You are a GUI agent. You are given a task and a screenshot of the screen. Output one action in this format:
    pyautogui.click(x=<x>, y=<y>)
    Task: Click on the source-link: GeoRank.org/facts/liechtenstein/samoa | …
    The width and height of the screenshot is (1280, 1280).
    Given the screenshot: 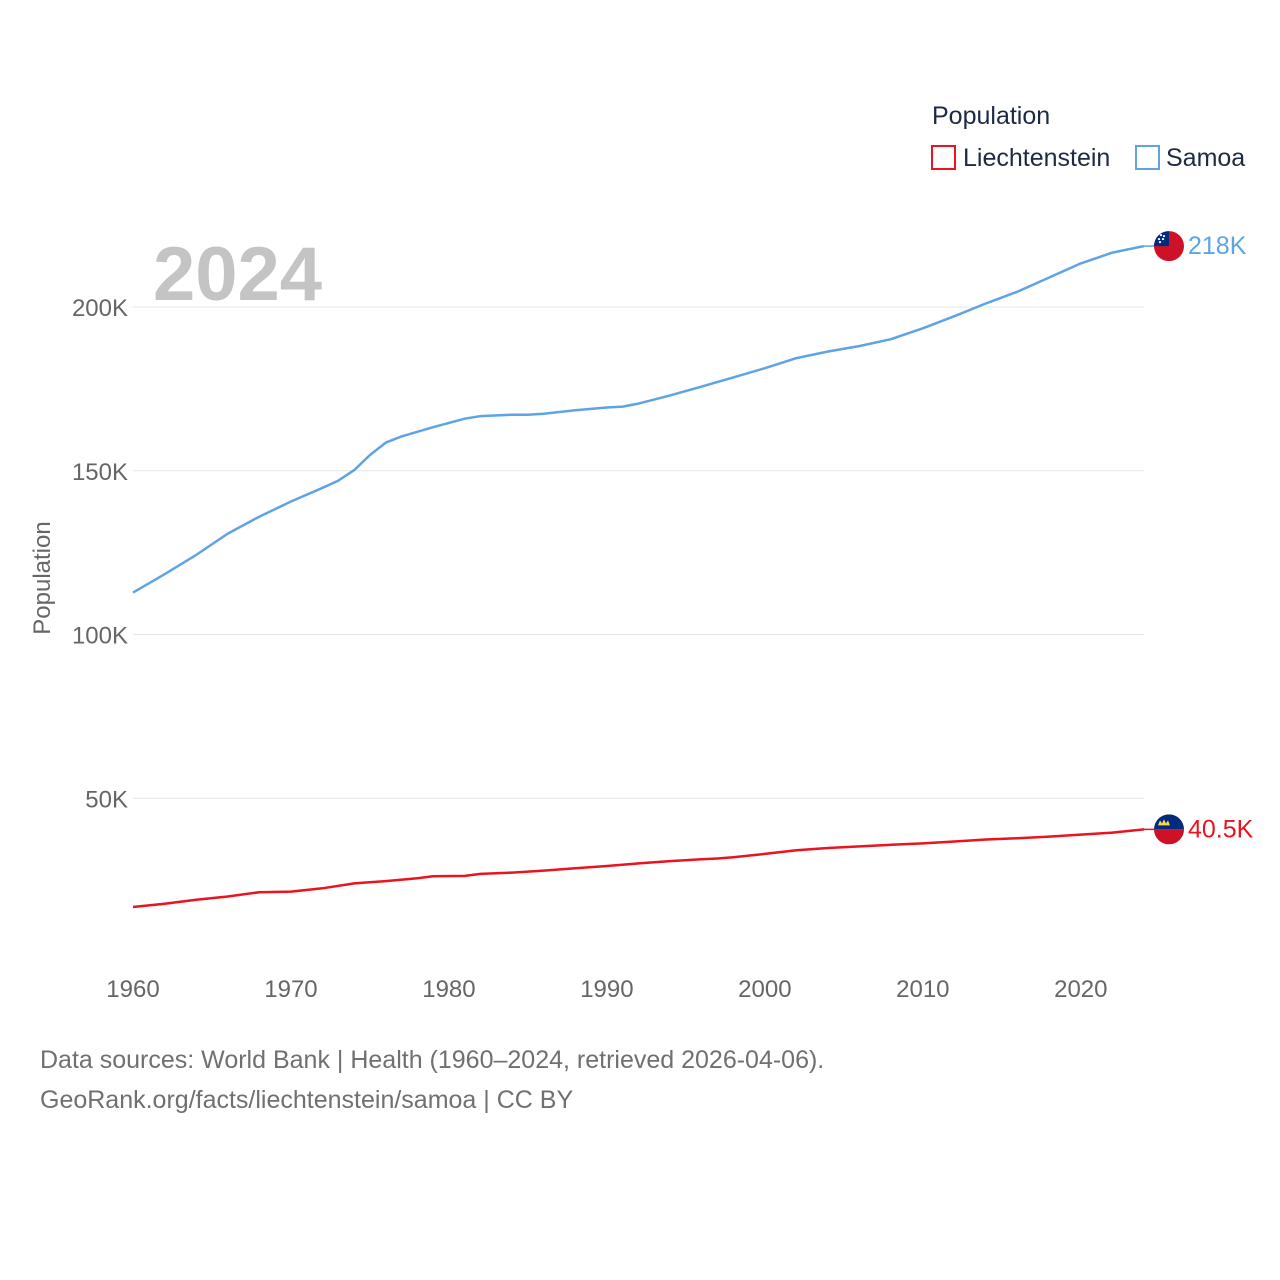 What is the action you would take?
    pyautogui.click(x=307, y=1100)
    